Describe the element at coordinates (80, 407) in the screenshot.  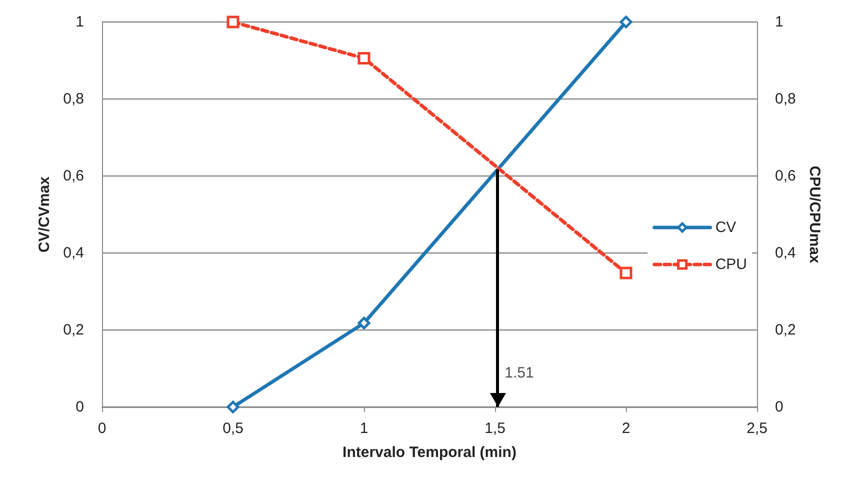
I see `y-tick-label: 0` at that location.